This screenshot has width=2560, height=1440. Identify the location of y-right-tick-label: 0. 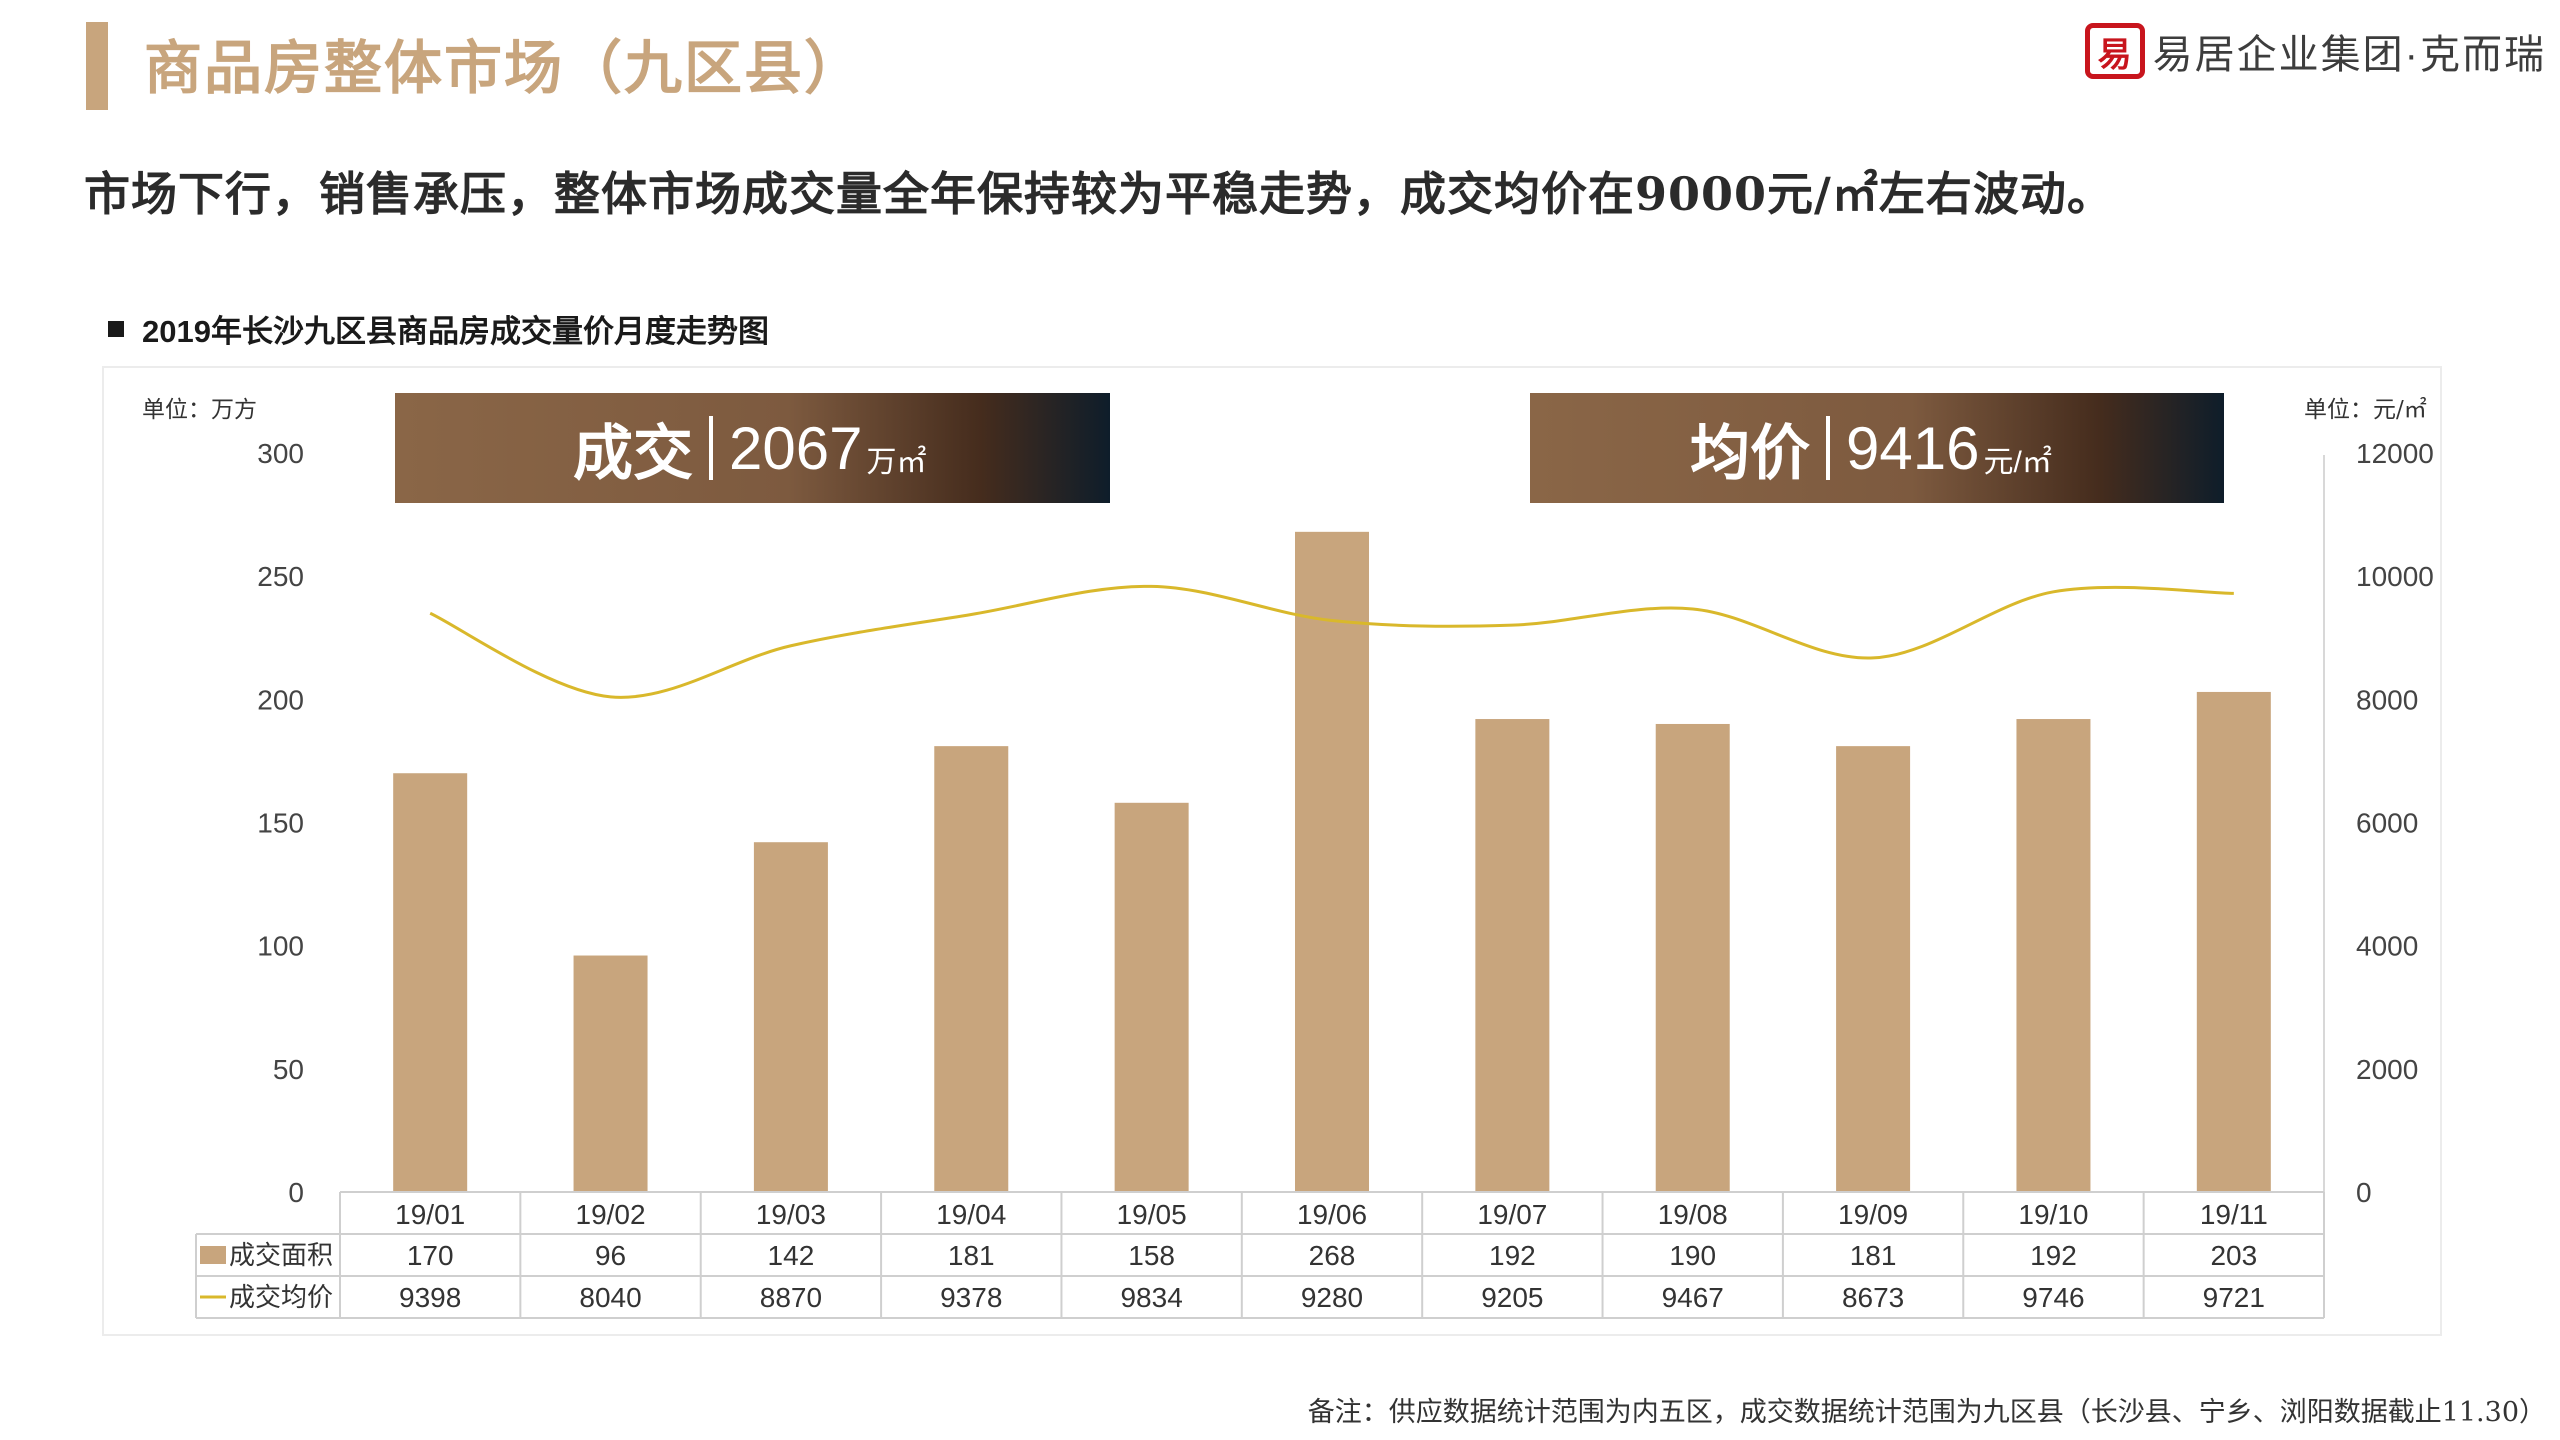
(2364, 1192).